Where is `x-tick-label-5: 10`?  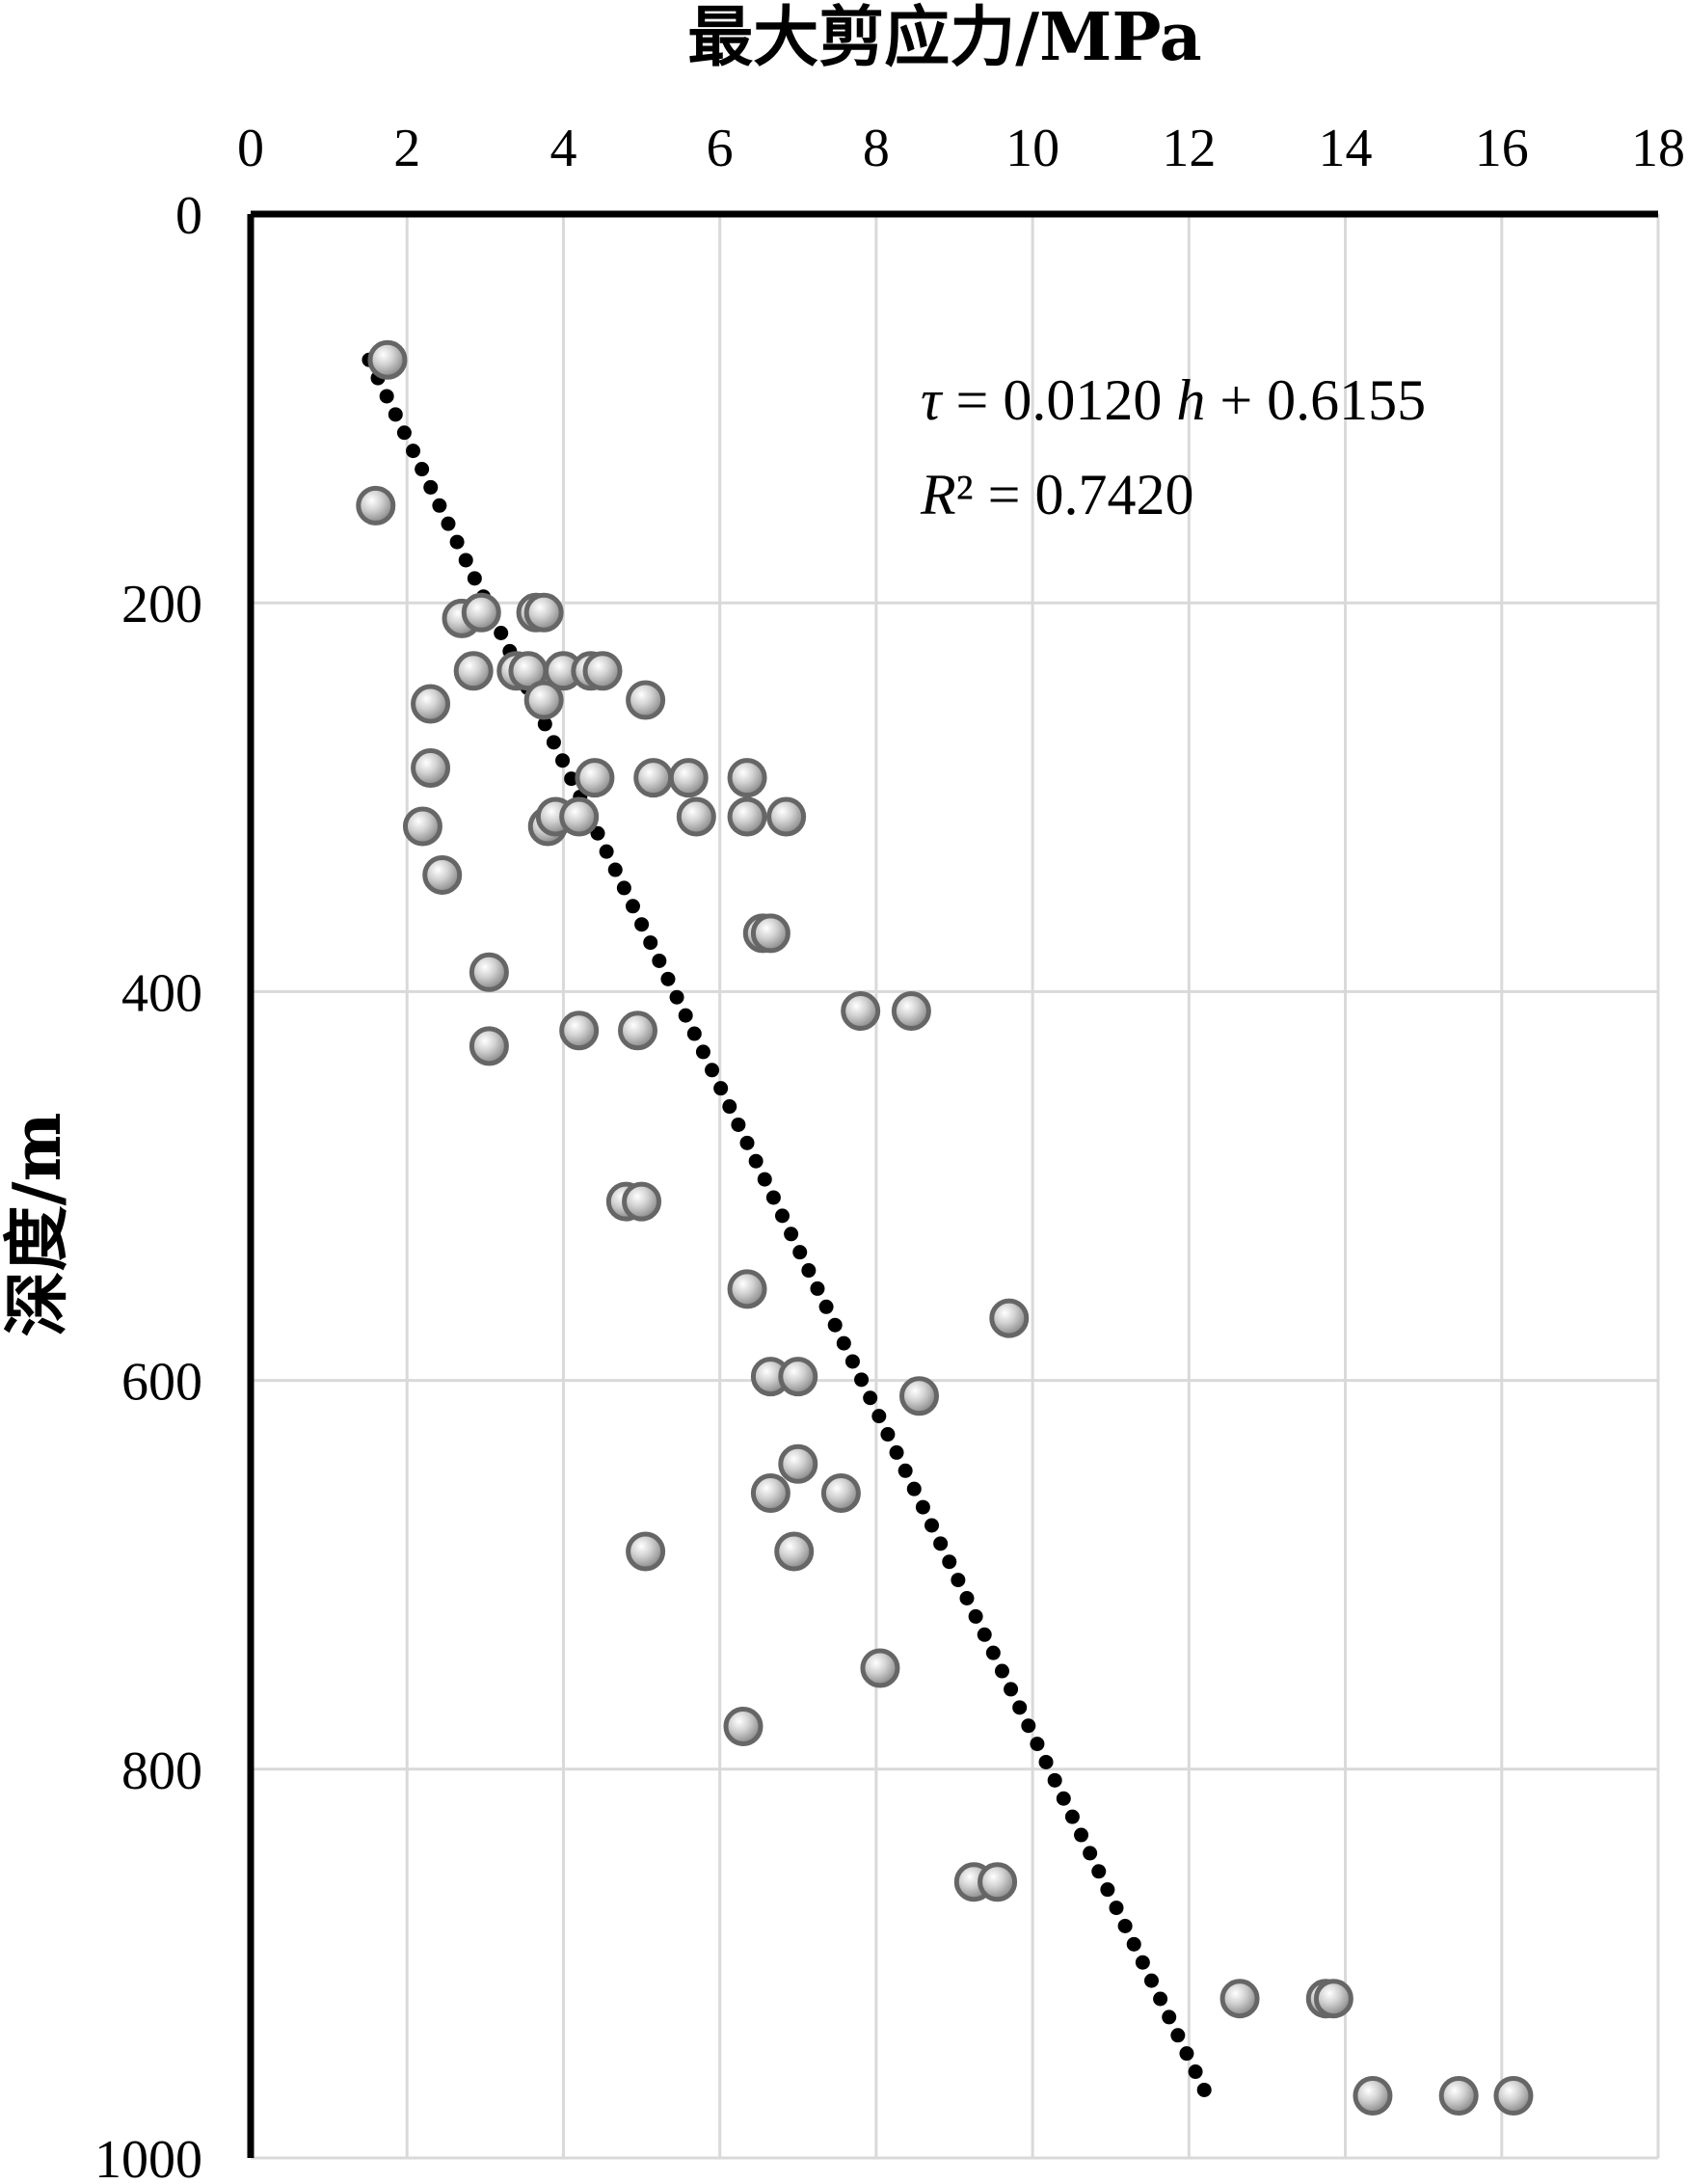 x-tick-label-5: 10 is located at coordinates (1032, 148).